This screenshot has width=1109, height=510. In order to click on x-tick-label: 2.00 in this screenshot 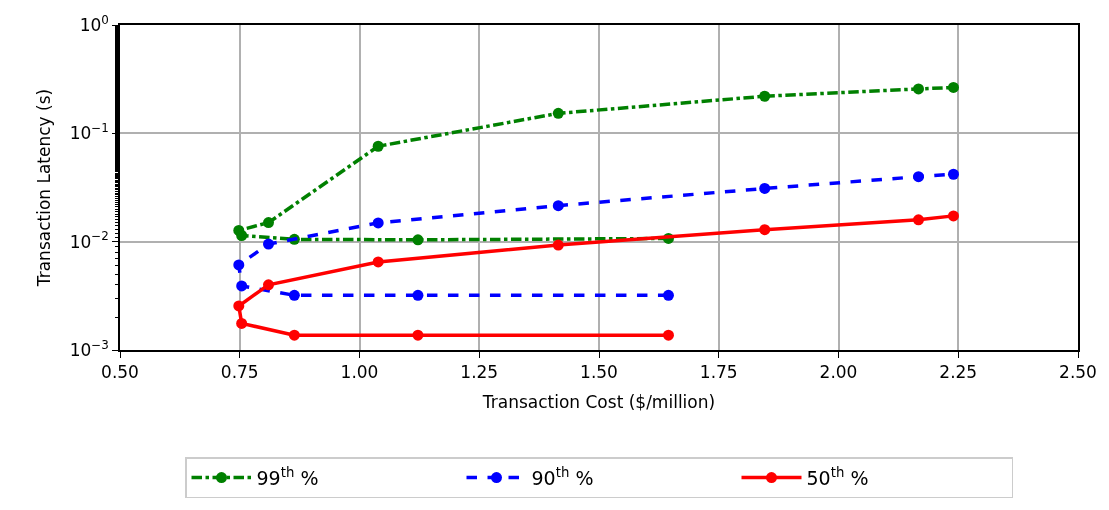, I will do `click(838, 372)`.